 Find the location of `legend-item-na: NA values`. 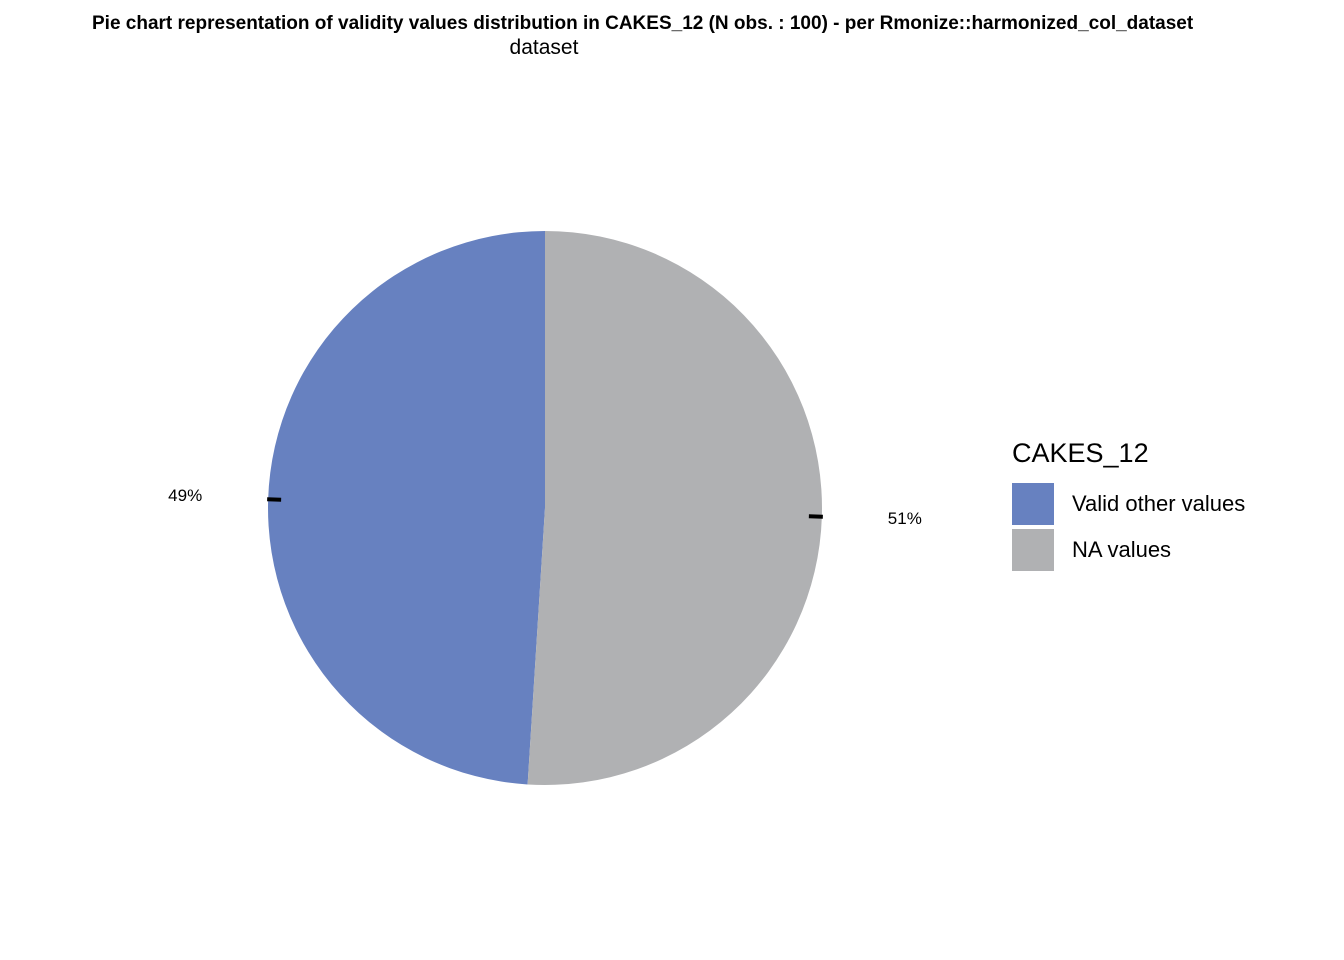

legend-item-na: NA values is located at coordinates (1128, 550).